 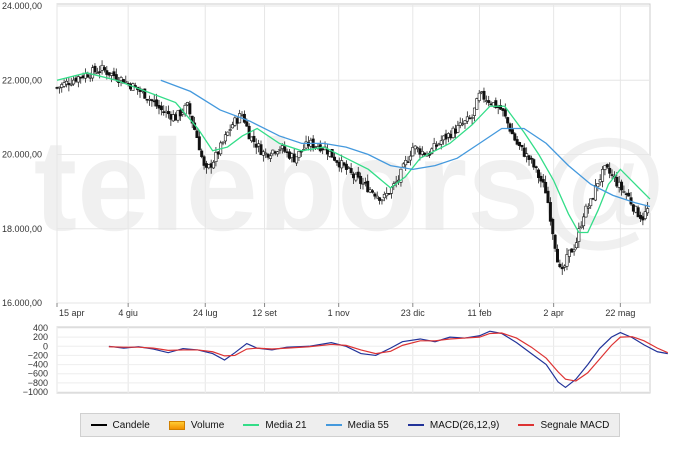 What do you see at coordinates (453, 425) in the screenshot?
I see `legend-item: MACD(26,12,9)` at bounding box center [453, 425].